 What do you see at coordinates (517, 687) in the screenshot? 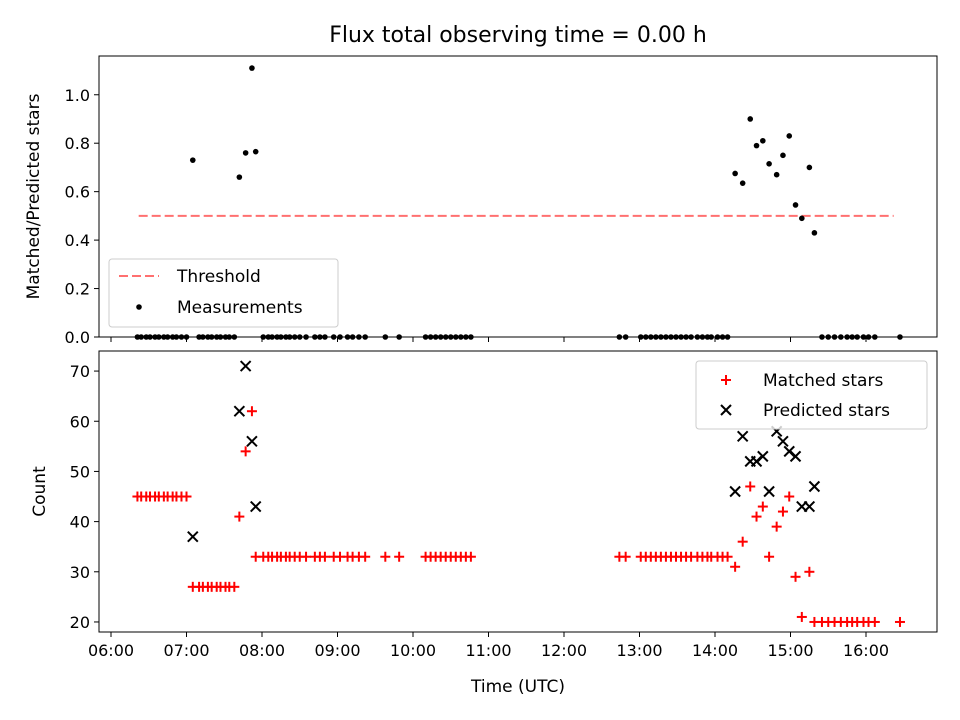
I see `x-axis-label: Time (UTC)` at bounding box center [517, 687].